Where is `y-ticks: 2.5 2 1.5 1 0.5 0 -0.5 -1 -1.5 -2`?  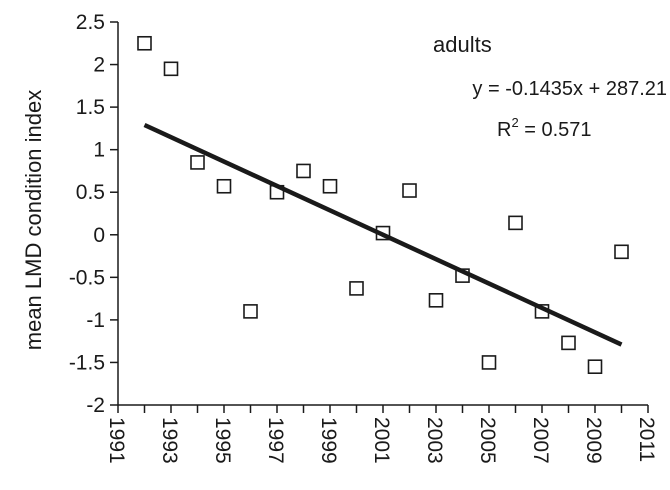 y-ticks: 2.5 2 1.5 1 0.5 0 -0.5 -1 -1.5 -2 is located at coordinates (93, 214).